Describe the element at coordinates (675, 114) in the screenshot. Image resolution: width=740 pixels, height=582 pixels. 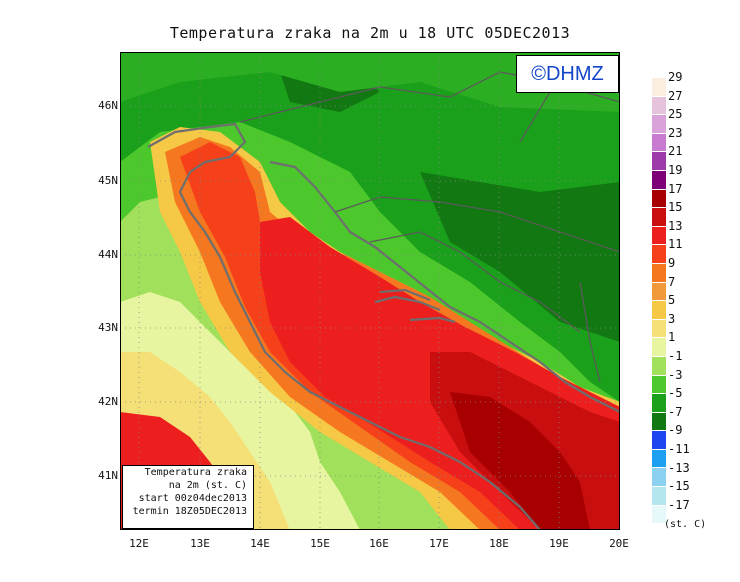
I see `legend-label: 25` at that location.